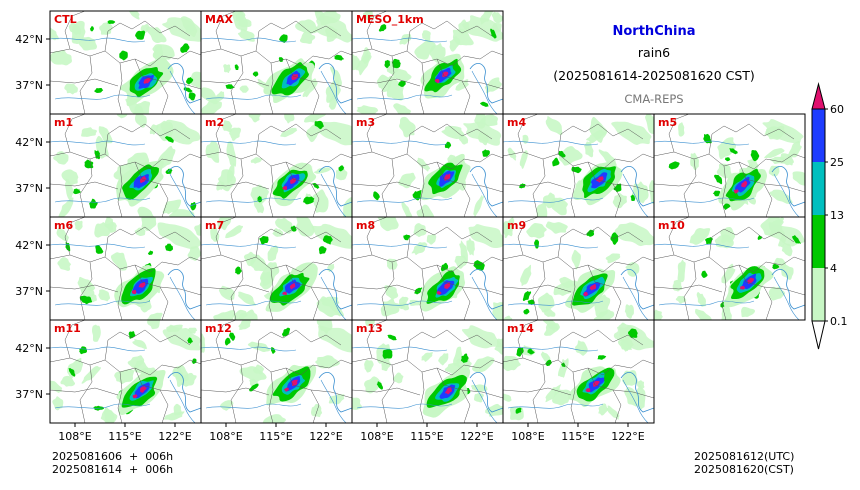  I want to click on panel-label: m3, so click(365, 122).